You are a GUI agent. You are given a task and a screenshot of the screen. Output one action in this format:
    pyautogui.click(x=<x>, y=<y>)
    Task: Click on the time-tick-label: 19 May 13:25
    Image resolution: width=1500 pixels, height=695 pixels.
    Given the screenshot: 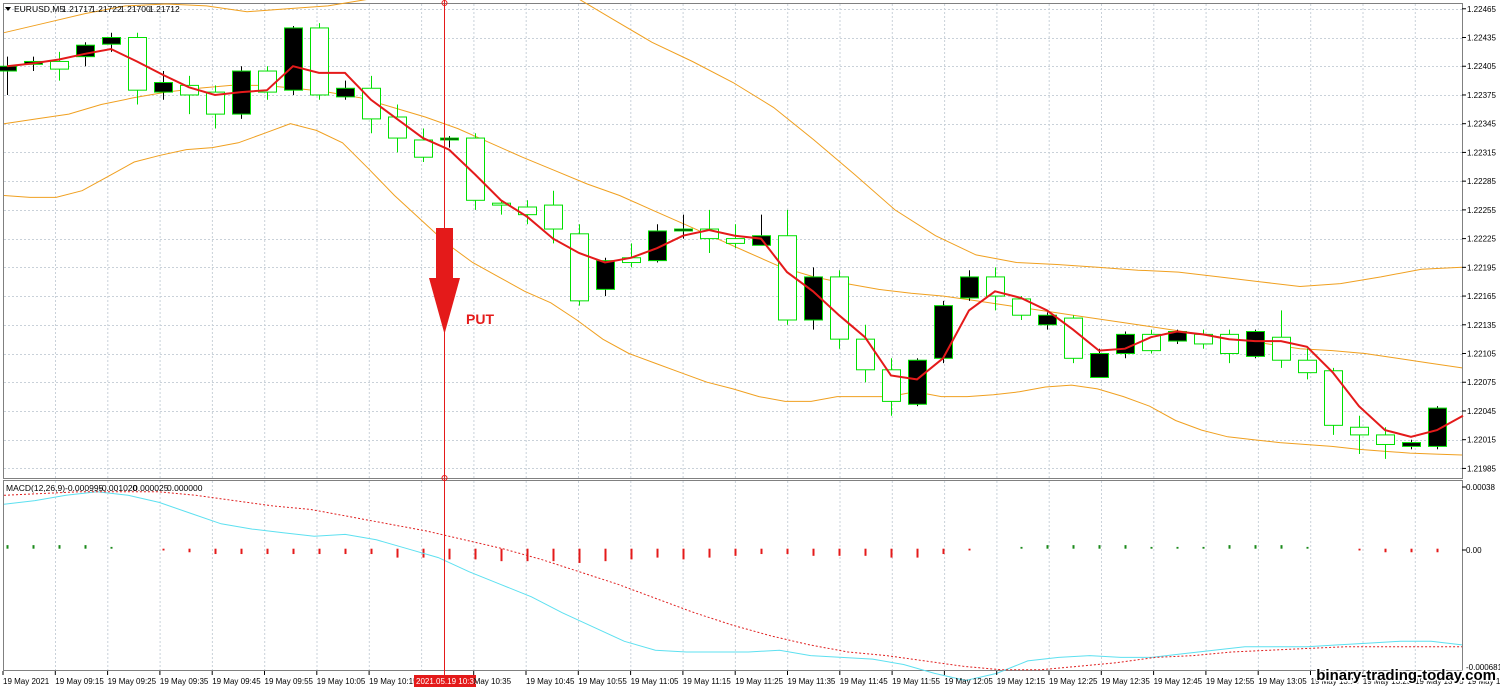 What is the action you would take?
    pyautogui.click(x=1387, y=681)
    